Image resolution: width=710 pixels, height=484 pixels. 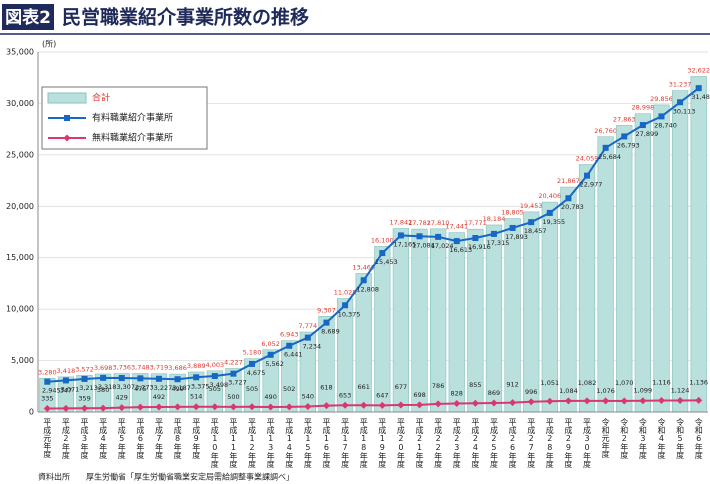 What do you see at coordinates (270, 397) in the screenshot?
I see `value-label: 490` at bounding box center [270, 397].